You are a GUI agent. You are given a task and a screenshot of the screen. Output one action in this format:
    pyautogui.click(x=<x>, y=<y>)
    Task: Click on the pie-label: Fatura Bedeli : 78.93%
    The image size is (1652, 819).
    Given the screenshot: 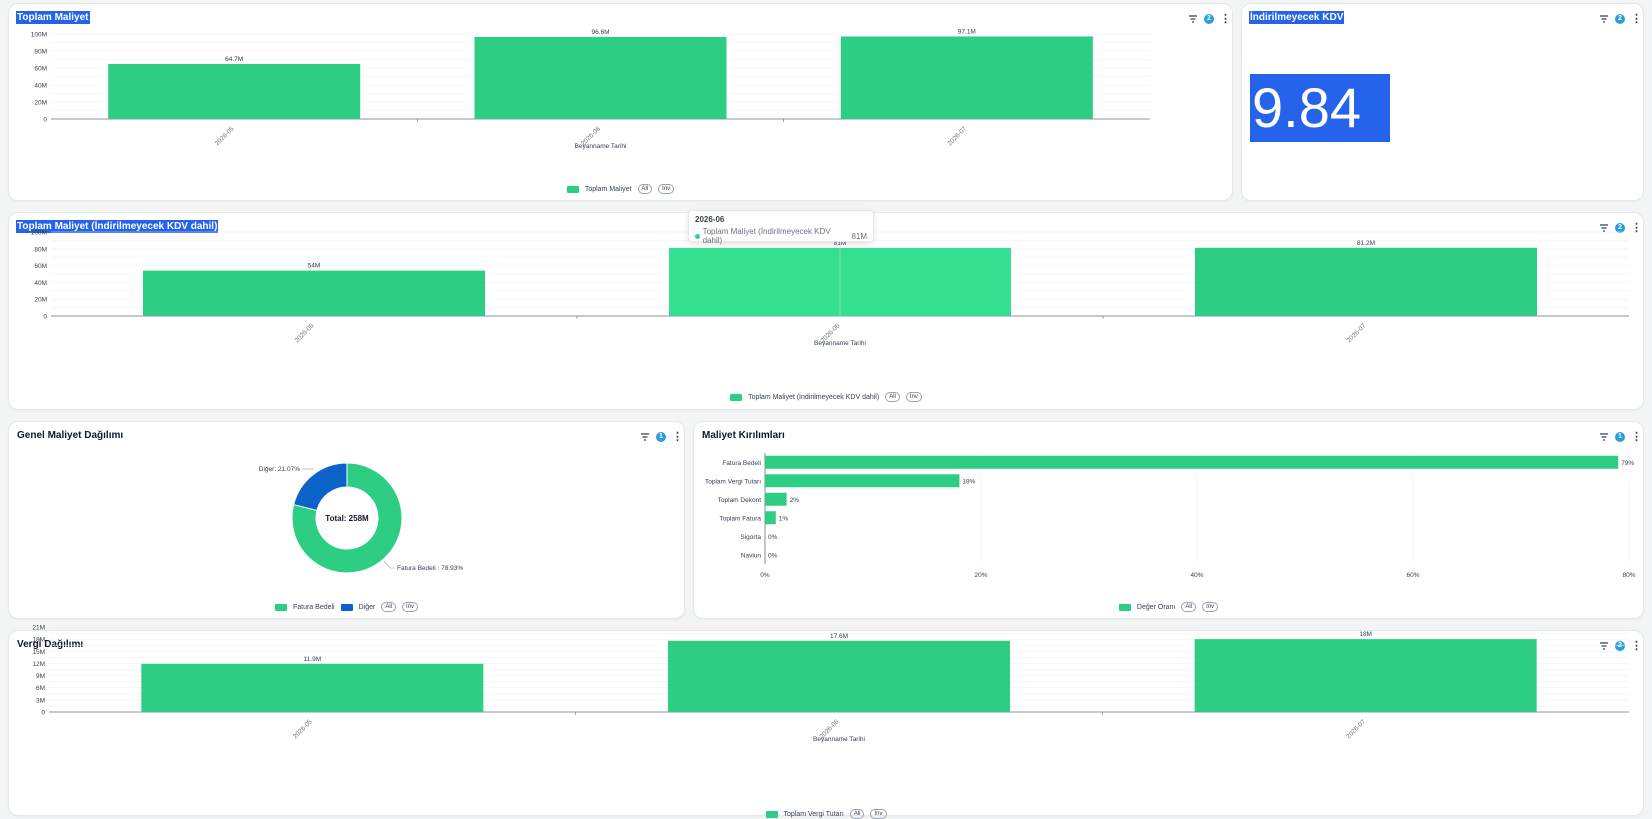 What is the action you would take?
    pyautogui.click(x=430, y=568)
    